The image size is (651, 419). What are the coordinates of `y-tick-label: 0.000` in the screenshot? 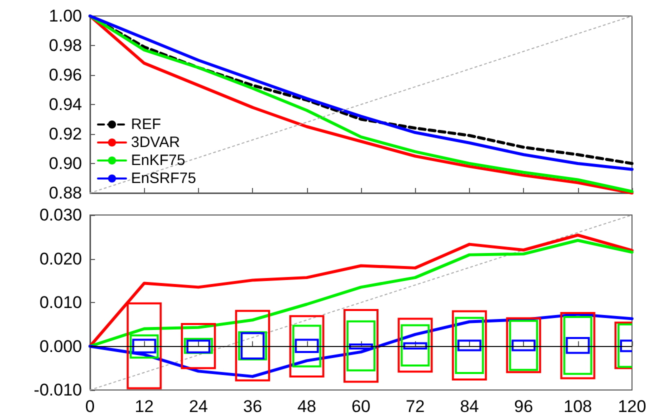 It's located at (60, 346).